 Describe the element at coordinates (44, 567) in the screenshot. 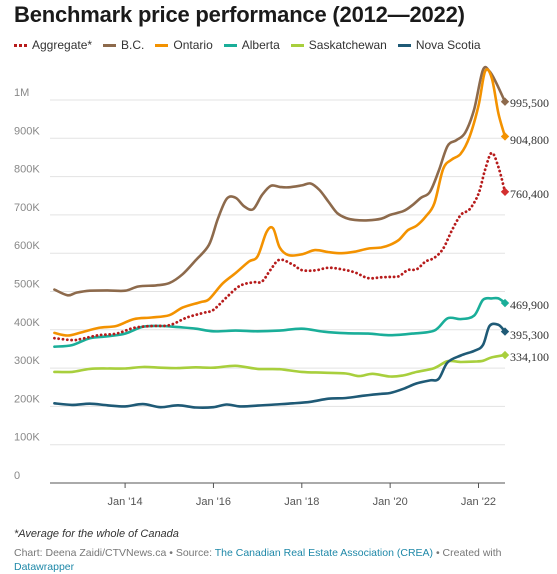

I see `credit-datawrapper-link: Datawrapper` at that location.